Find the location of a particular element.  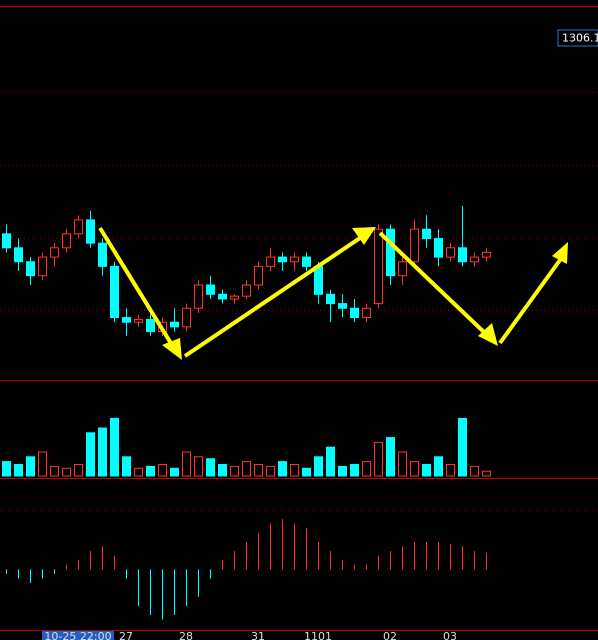

x-tick-label: 1101 is located at coordinates (318, 635).